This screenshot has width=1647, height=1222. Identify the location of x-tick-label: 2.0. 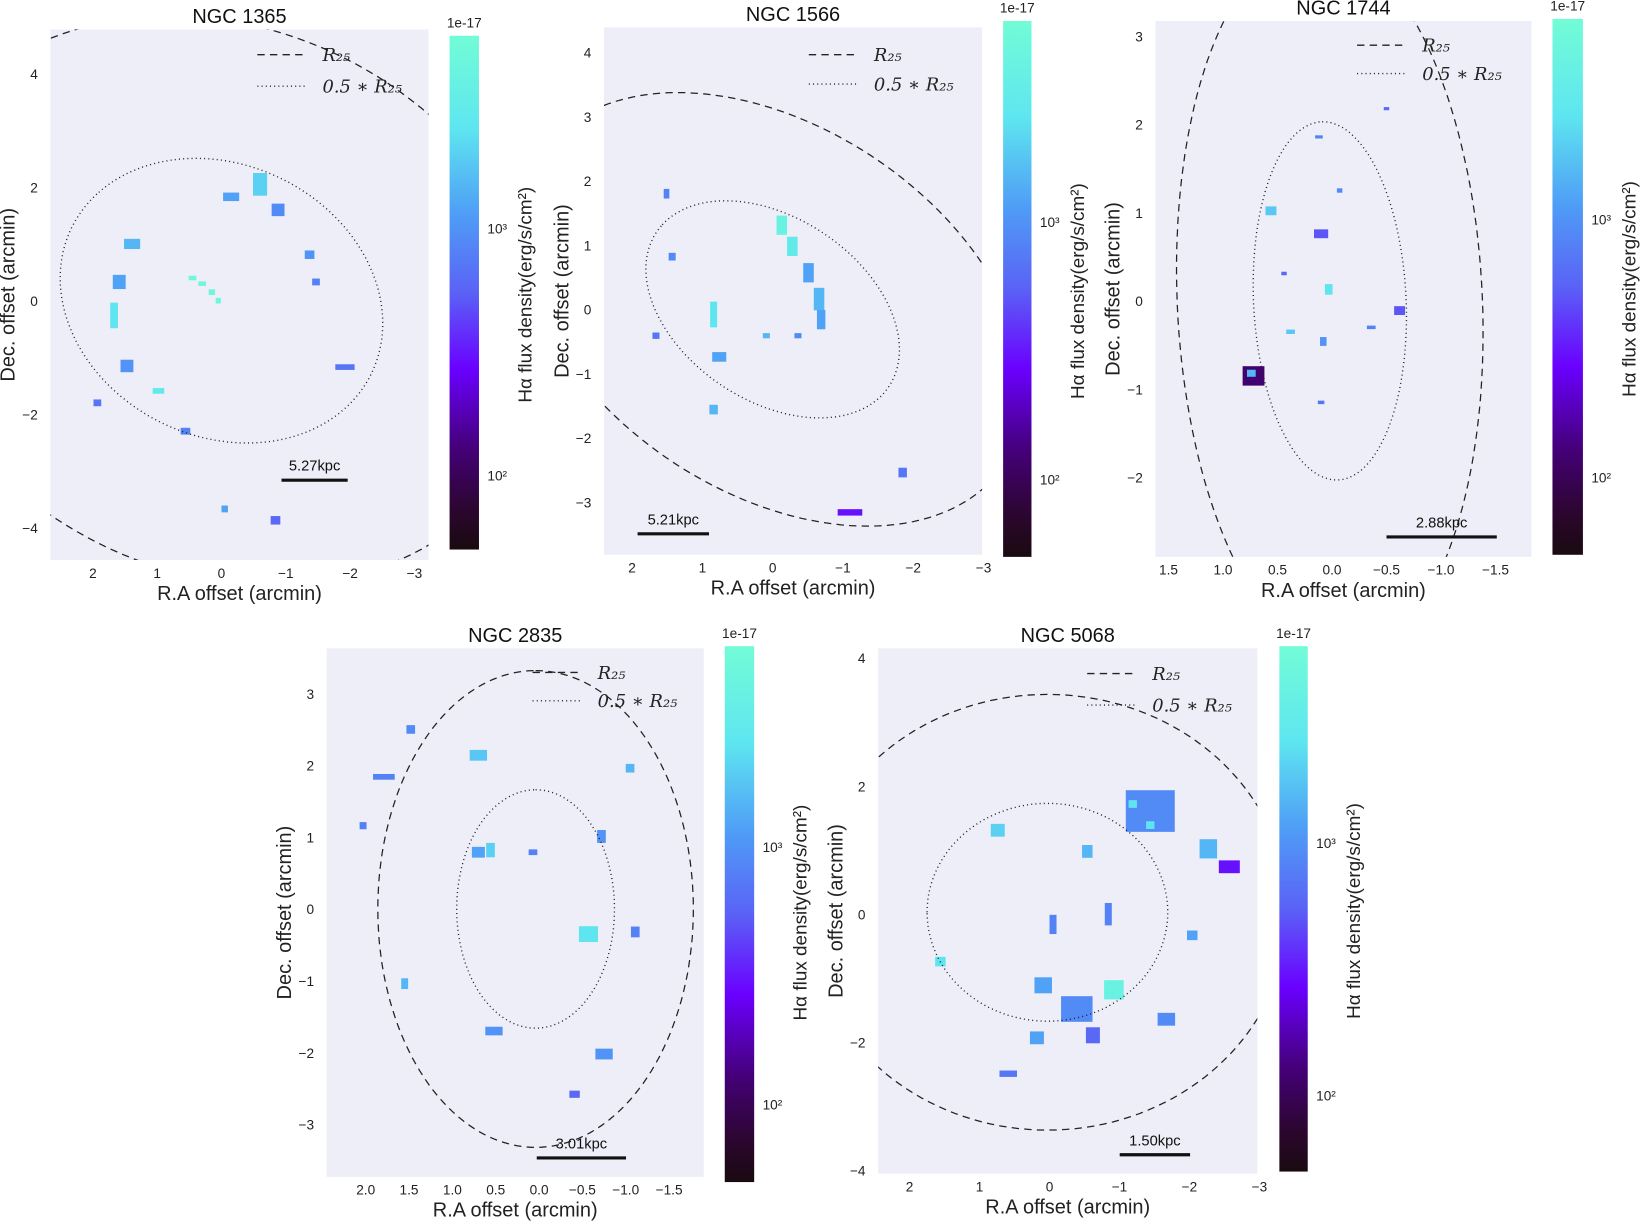
(365, 1190).